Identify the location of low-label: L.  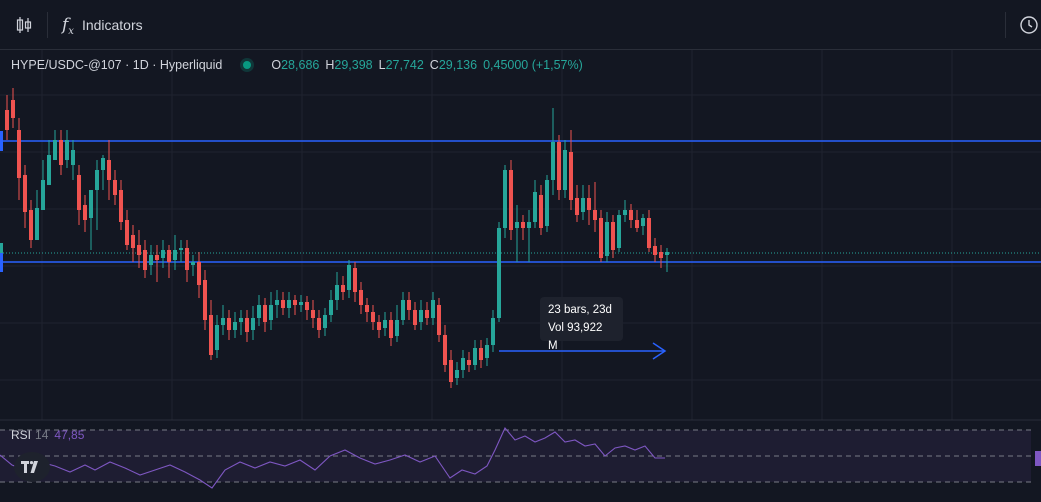
(382, 65).